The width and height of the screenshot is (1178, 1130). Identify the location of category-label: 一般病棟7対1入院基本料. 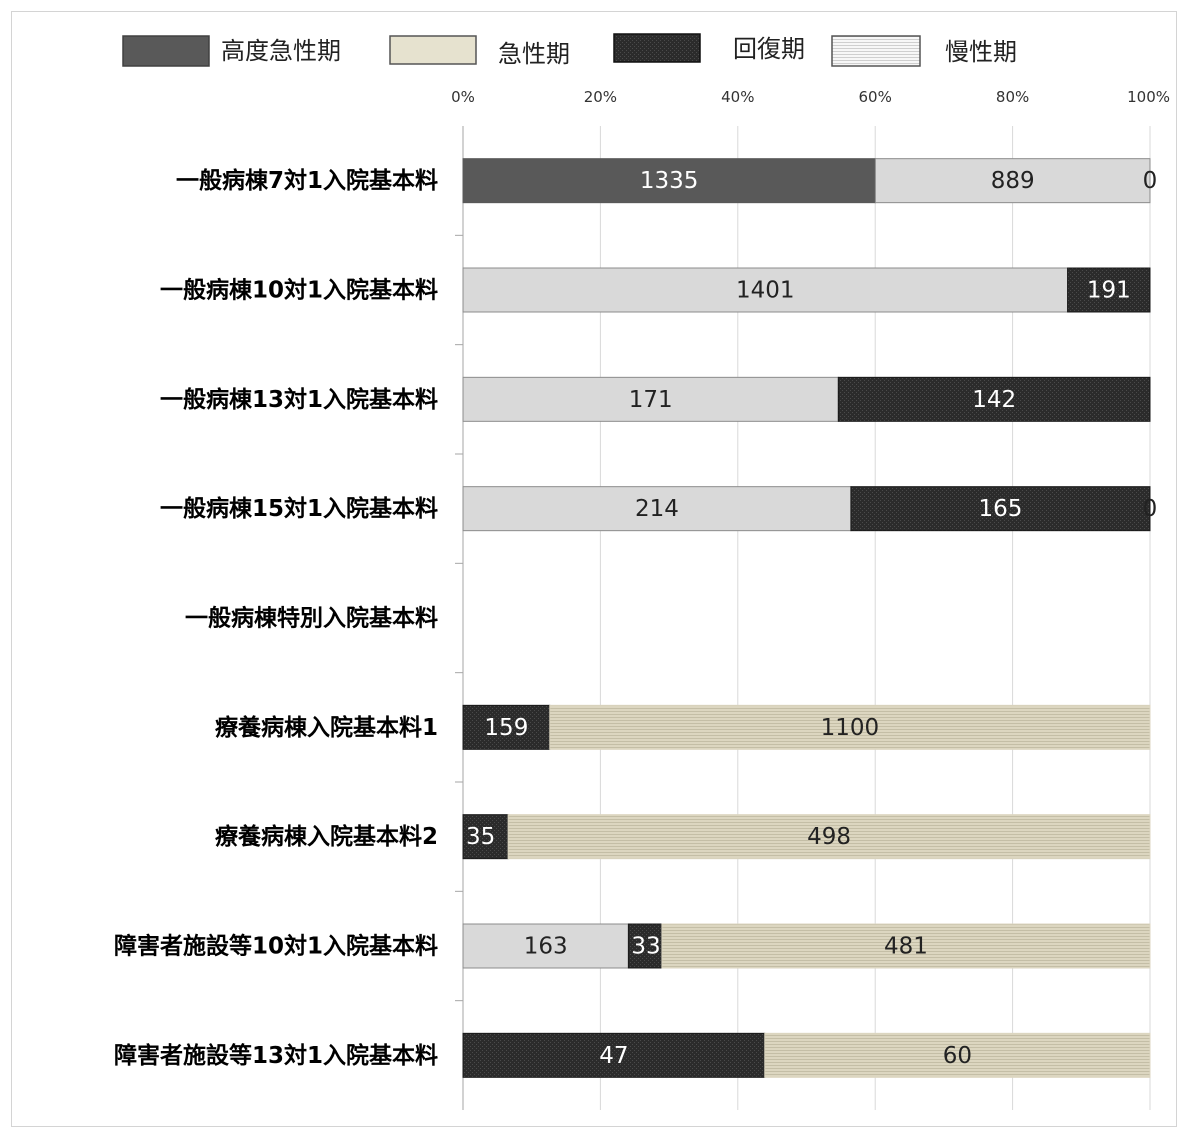
(307, 180).